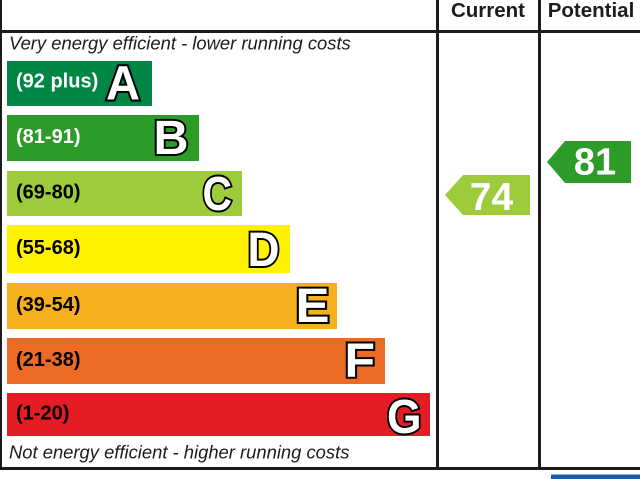 Image resolution: width=640 pixels, height=479 pixels. Describe the element at coordinates (488, 11) in the screenshot. I see `svg-text: Current` at that location.